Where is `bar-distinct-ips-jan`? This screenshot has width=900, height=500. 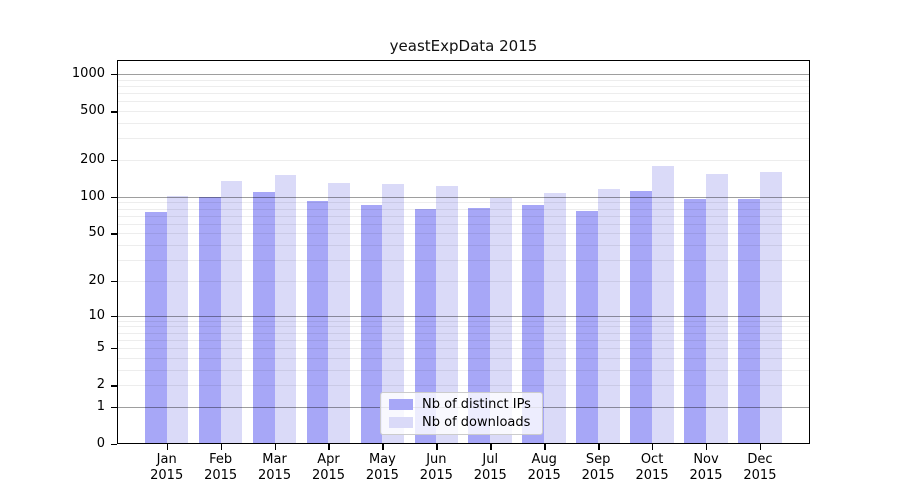
bar-distinct-ips-jan is located at coordinates (155, 328).